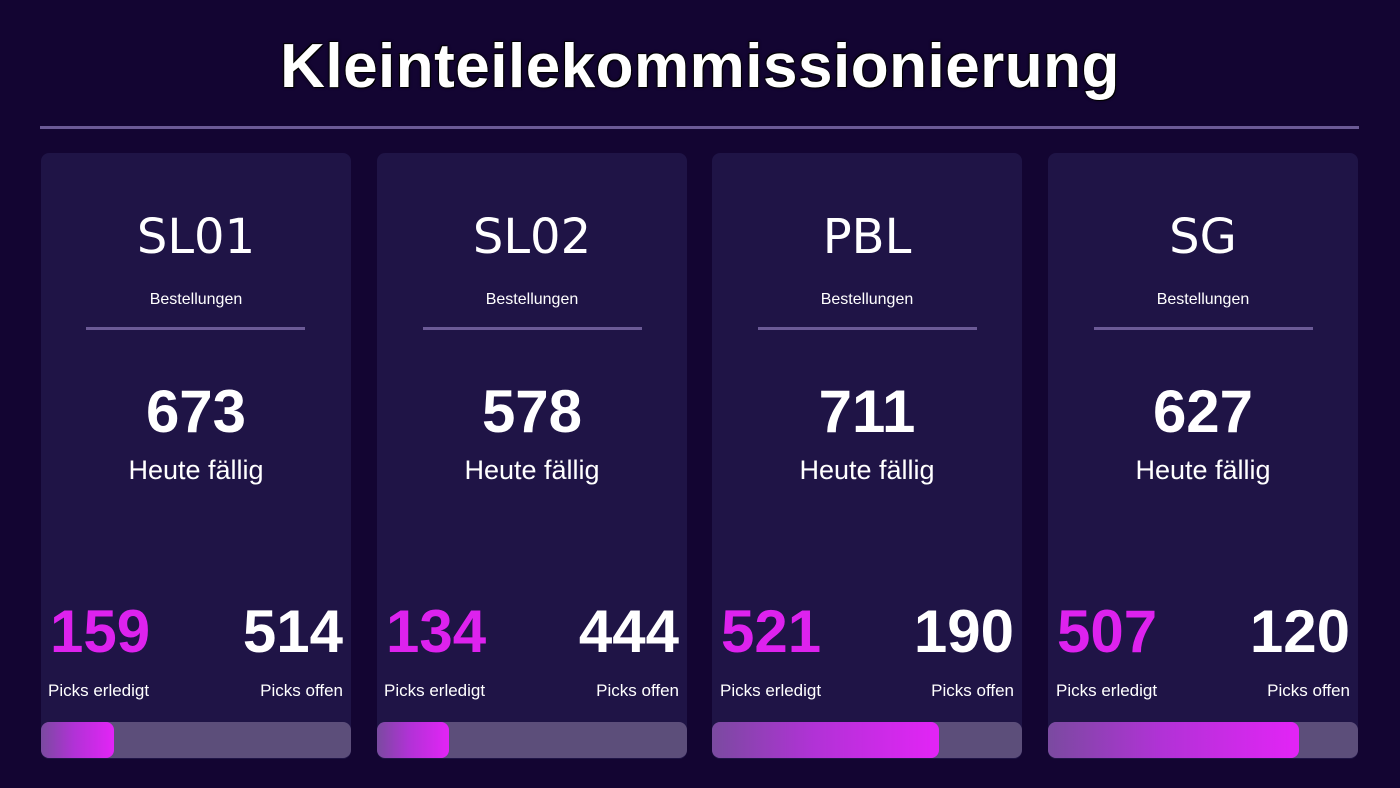  What do you see at coordinates (771, 631) in the screenshot?
I see `picks-done-value: 521` at bounding box center [771, 631].